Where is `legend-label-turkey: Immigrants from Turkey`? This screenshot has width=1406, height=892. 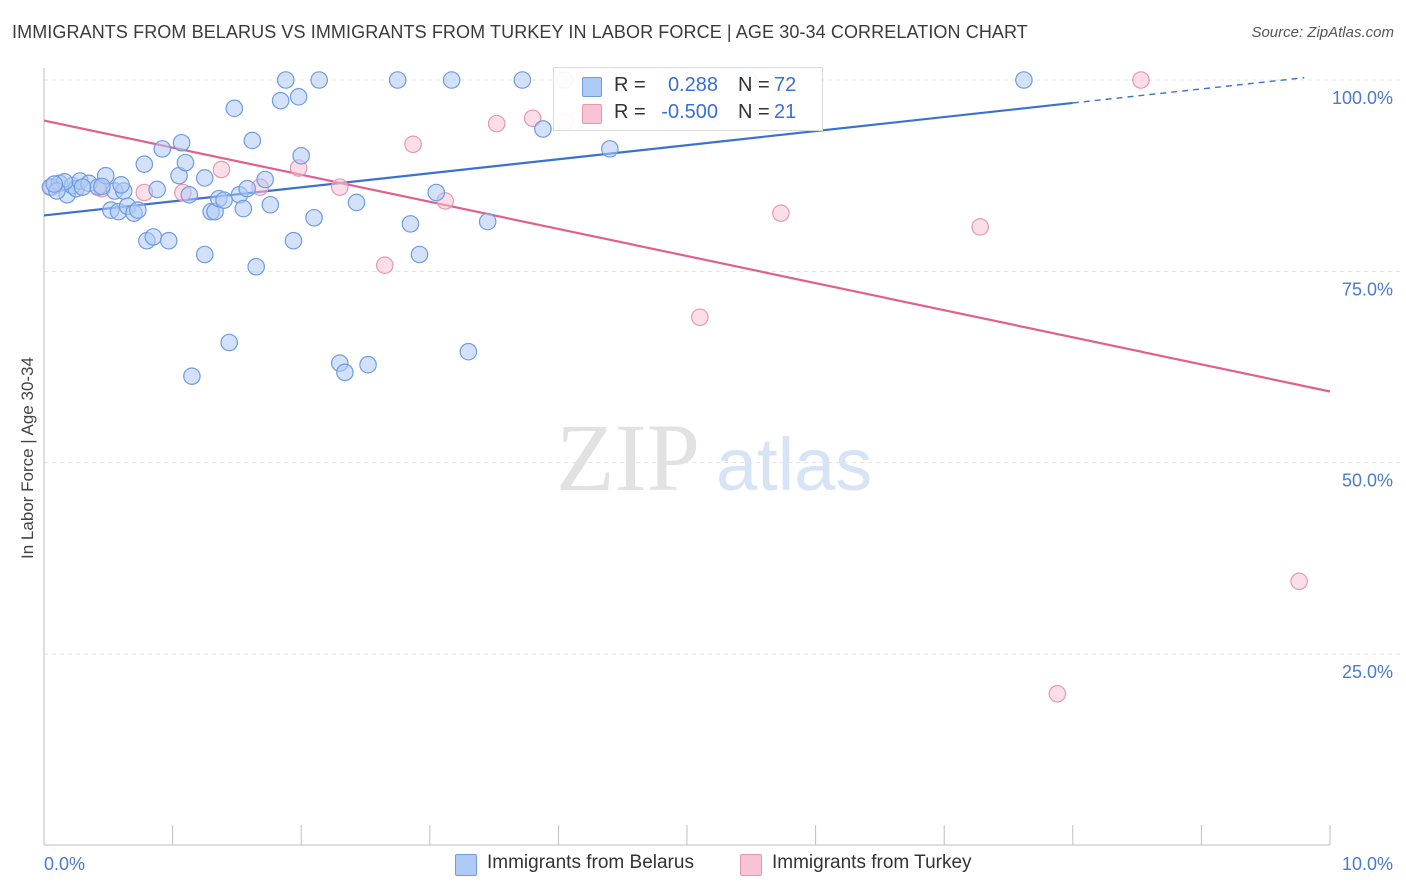
legend-label-turkey: Immigrants from Turkey is located at coordinates (872, 862).